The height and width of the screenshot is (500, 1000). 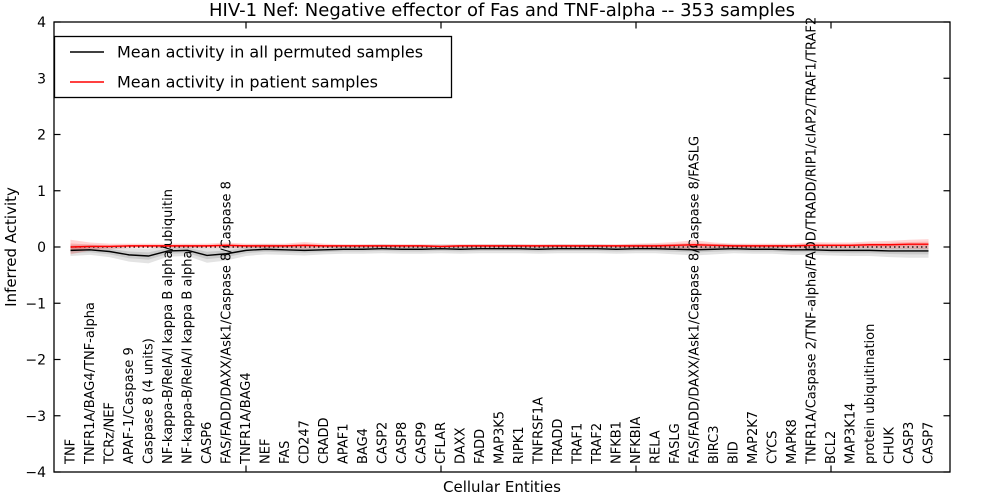 What do you see at coordinates (246, 418) in the screenshot?
I see `x-category-label: TNFR1A/BAG4` at bounding box center [246, 418].